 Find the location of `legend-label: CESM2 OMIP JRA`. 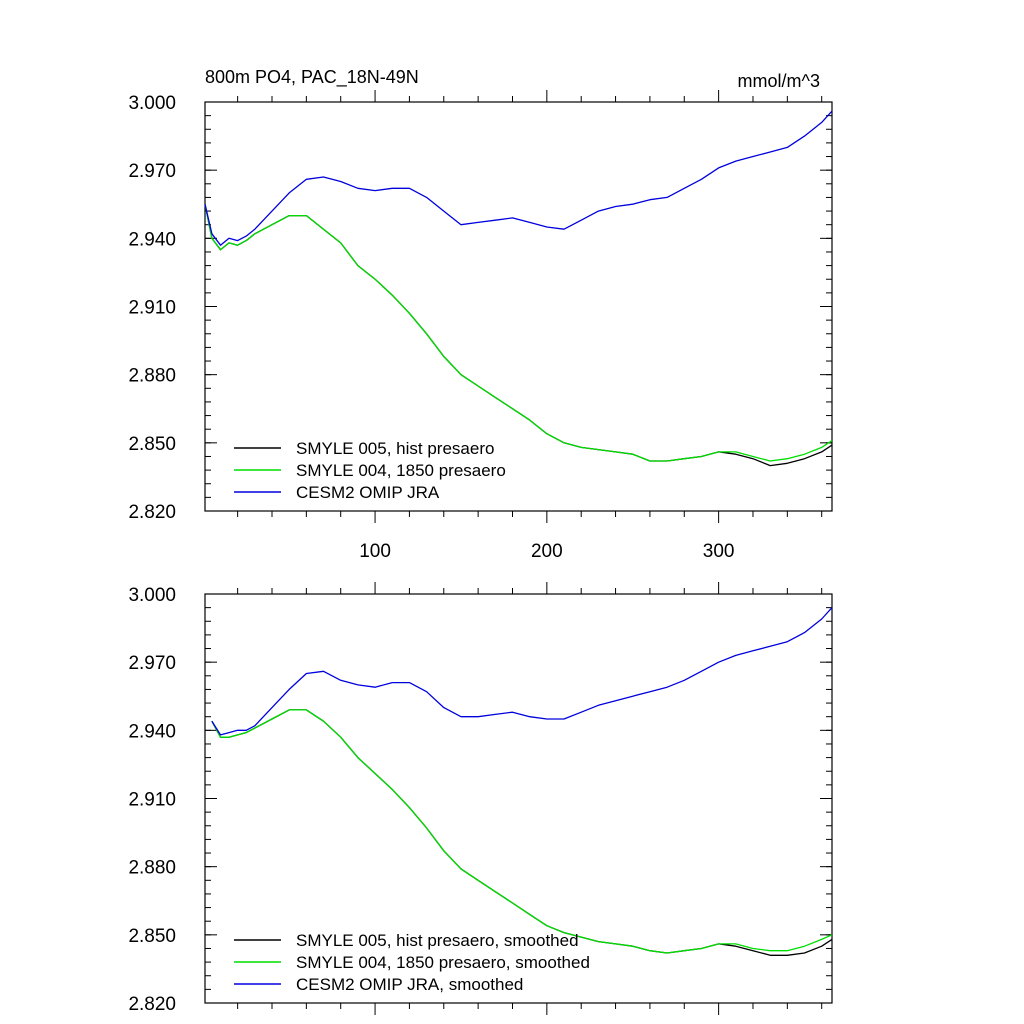

legend-label: CESM2 OMIP JRA is located at coordinates (368, 492).